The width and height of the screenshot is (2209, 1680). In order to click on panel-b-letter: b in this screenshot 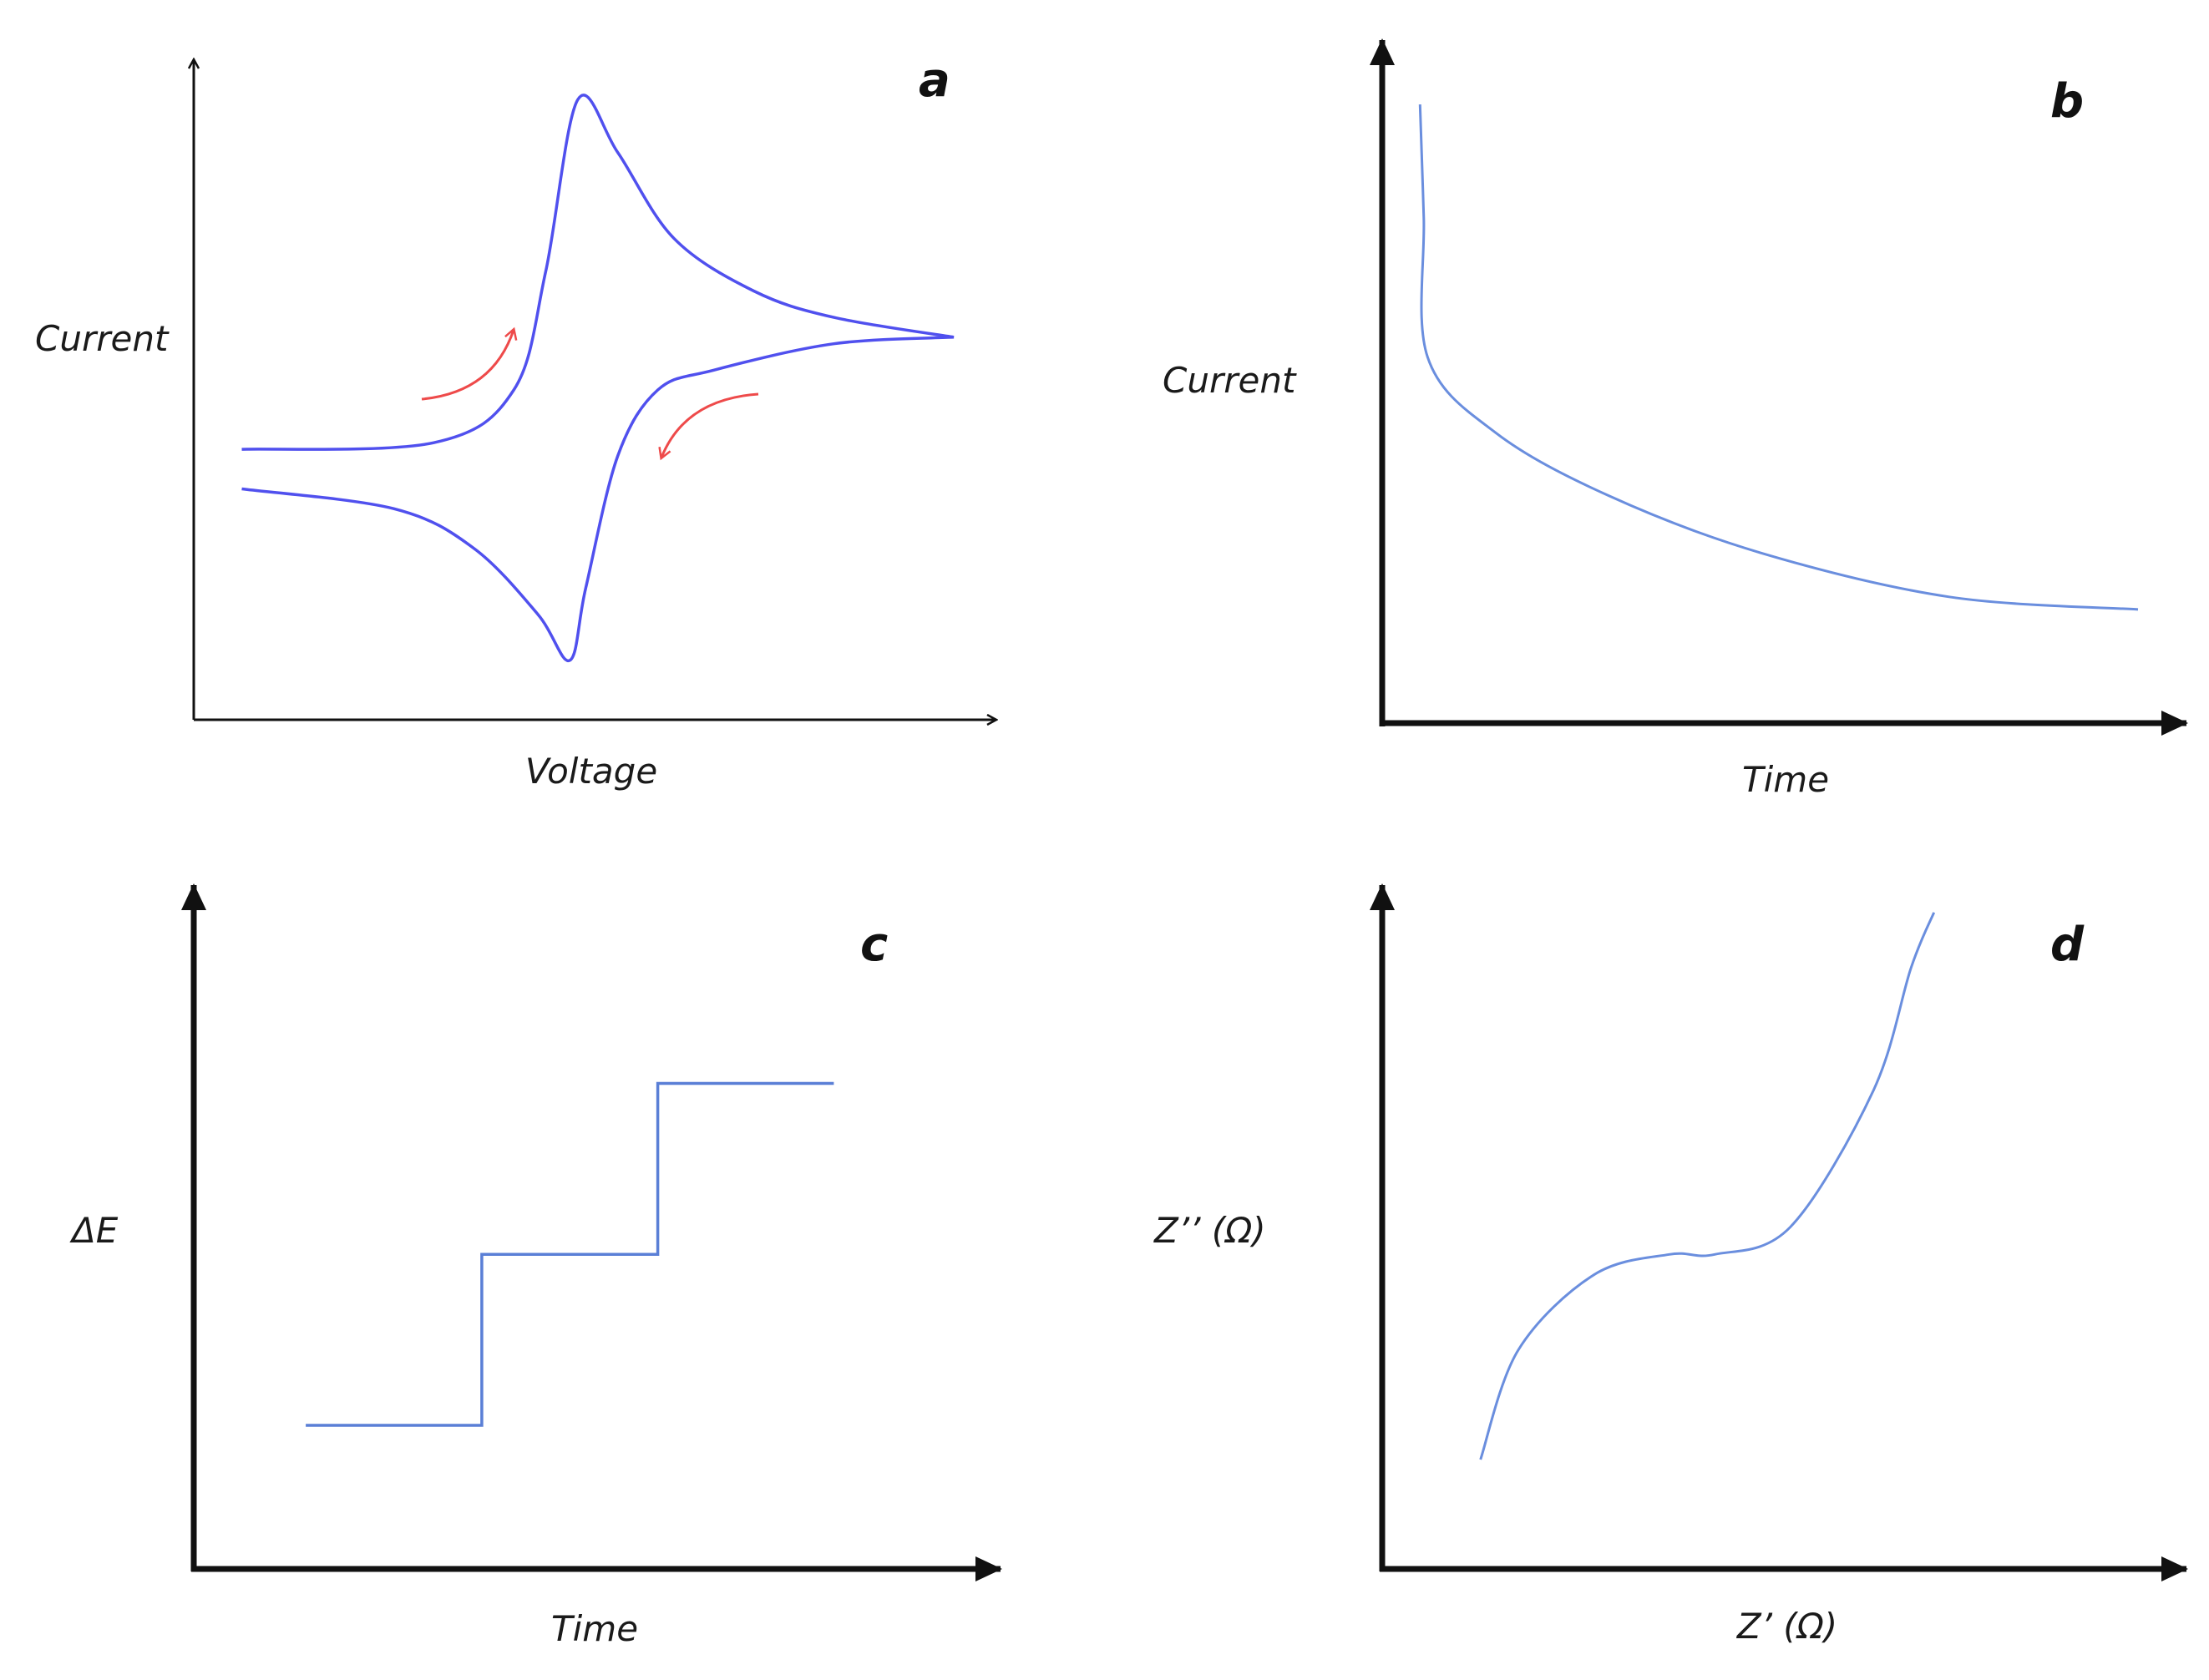, I will do `click(2067, 101)`.